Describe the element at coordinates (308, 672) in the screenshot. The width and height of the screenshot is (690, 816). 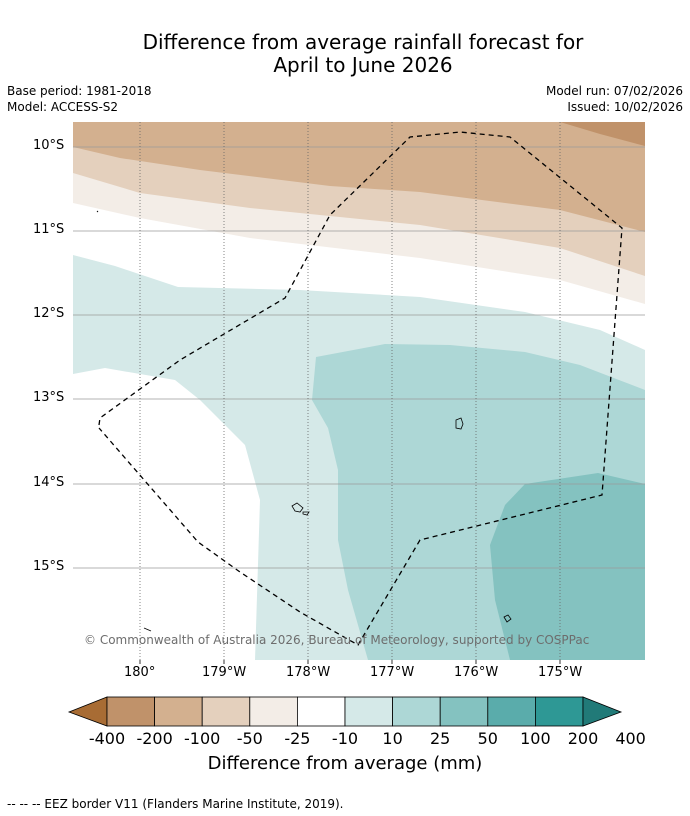
I see `lon-label-178w: 178°W` at that location.